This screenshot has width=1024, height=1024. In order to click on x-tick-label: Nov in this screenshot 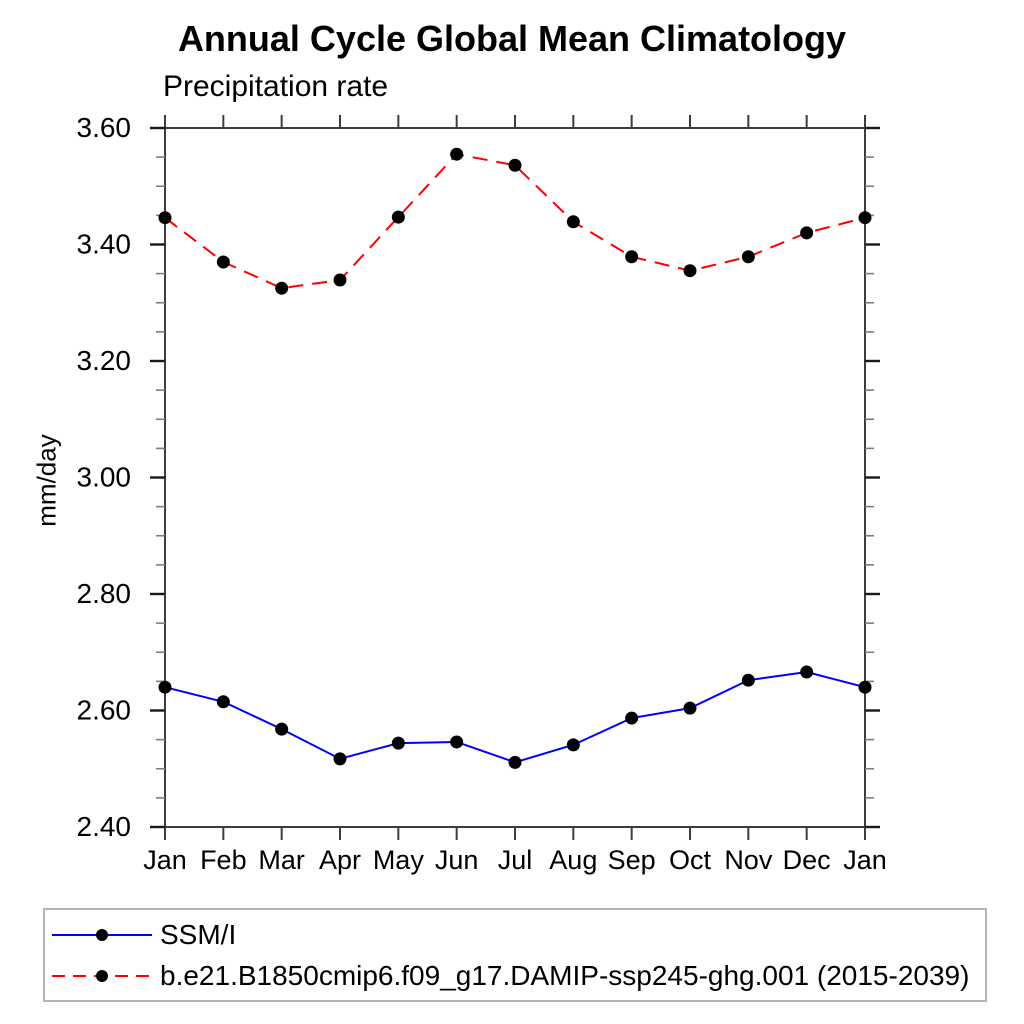, I will do `click(748, 860)`.